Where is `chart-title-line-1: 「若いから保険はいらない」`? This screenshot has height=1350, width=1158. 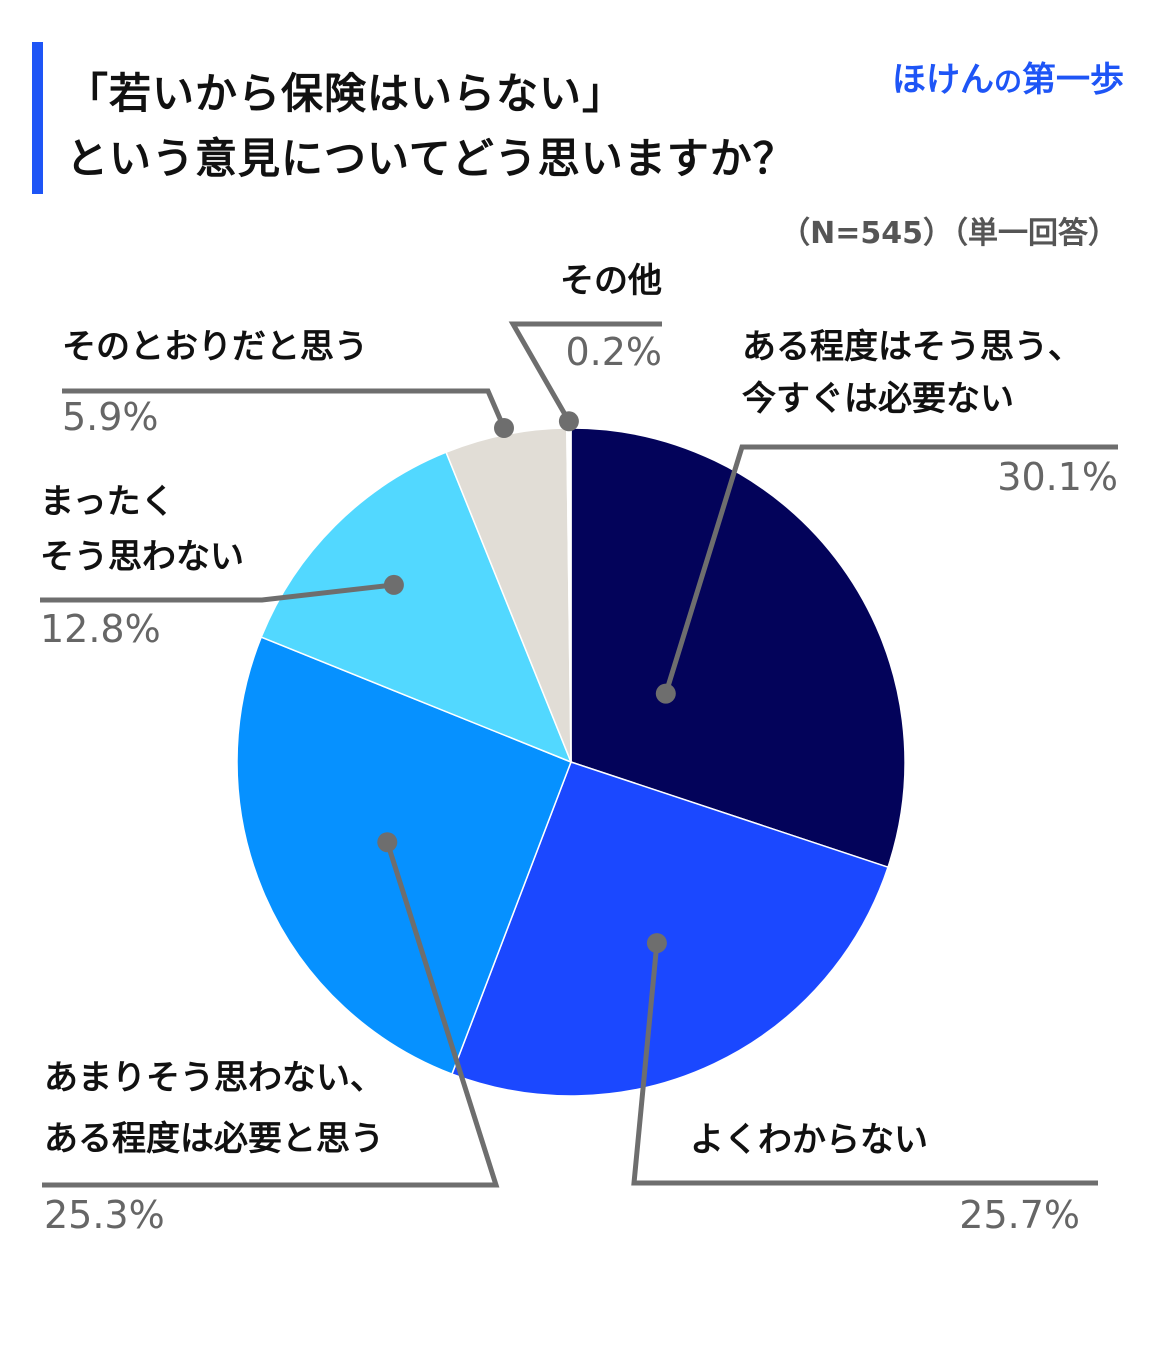
chart-title-line-1: 「若いから保険はいらない」 is located at coordinates (346, 93).